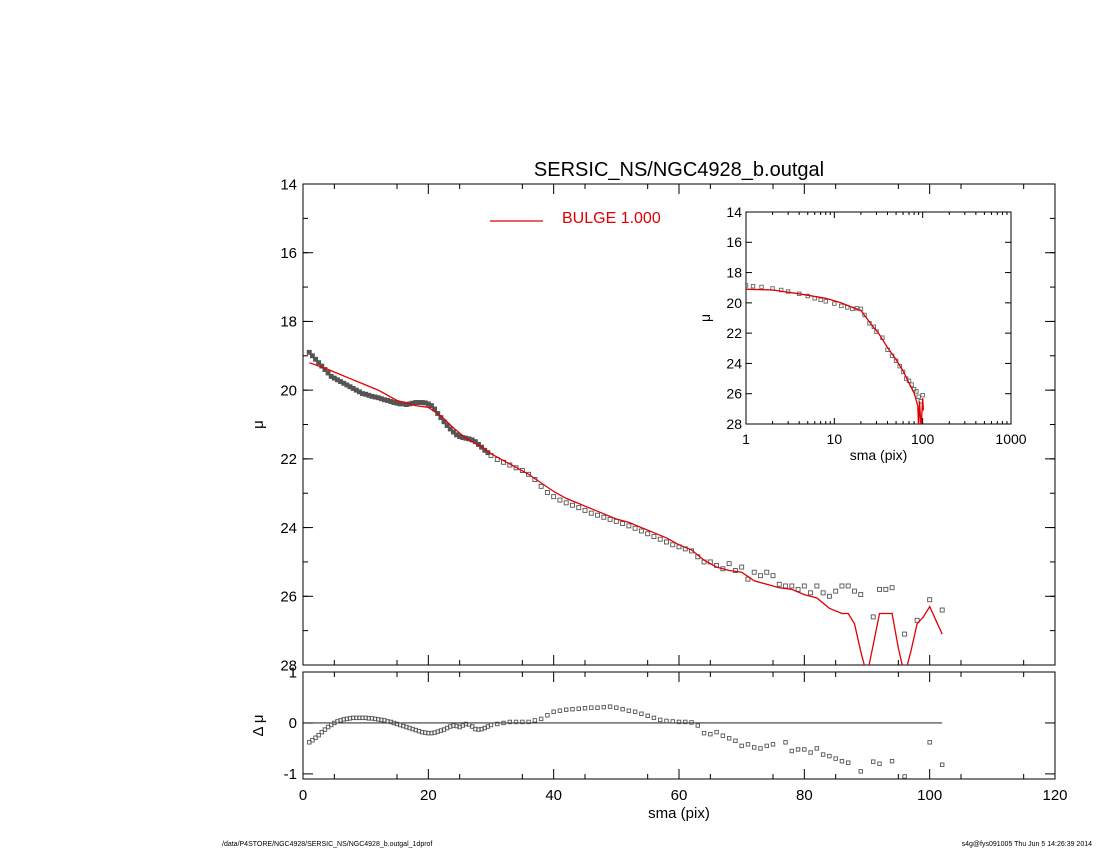 The width and height of the screenshot is (1100, 850). Describe the element at coordinates (734, 363) in the screenshot. I see `inset-ytick-label: 24` at that location.